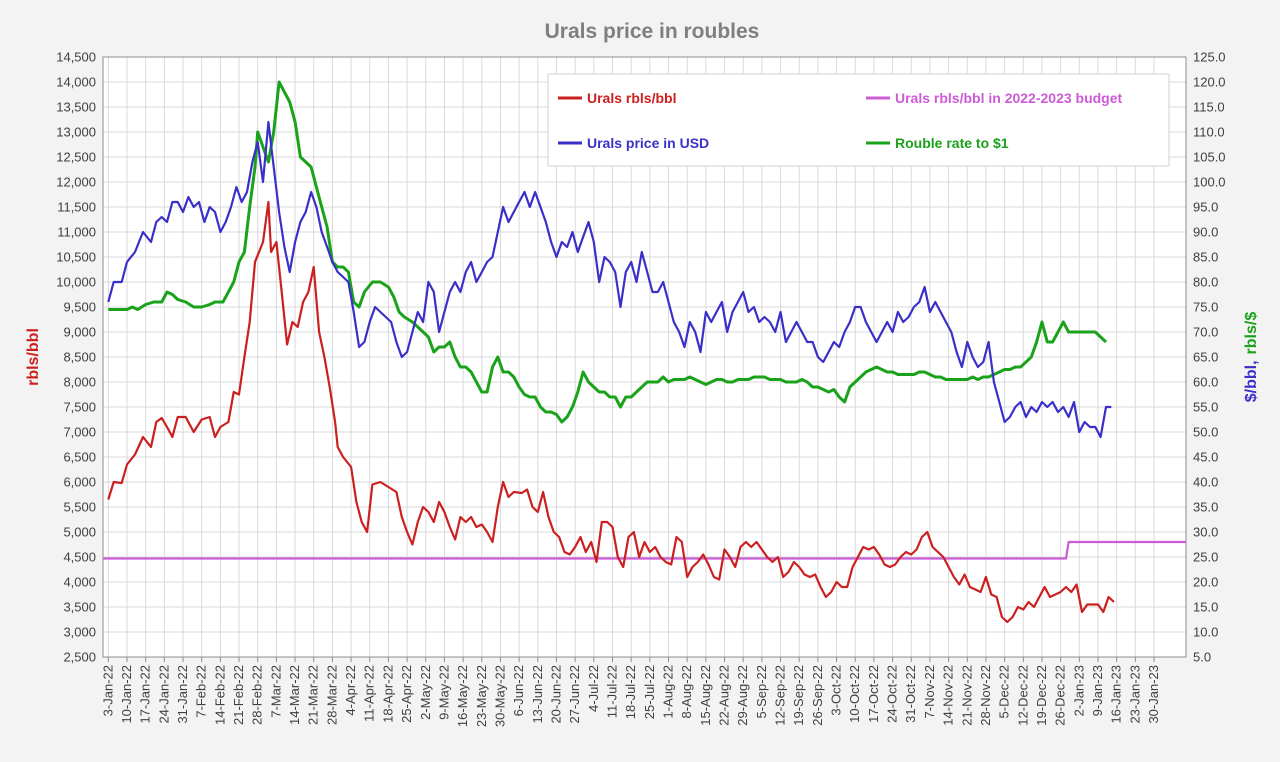  Describe the element at coordinates (1205, 632) in the screenshot. I see `y-right-tick-label: 10.0` at that location.